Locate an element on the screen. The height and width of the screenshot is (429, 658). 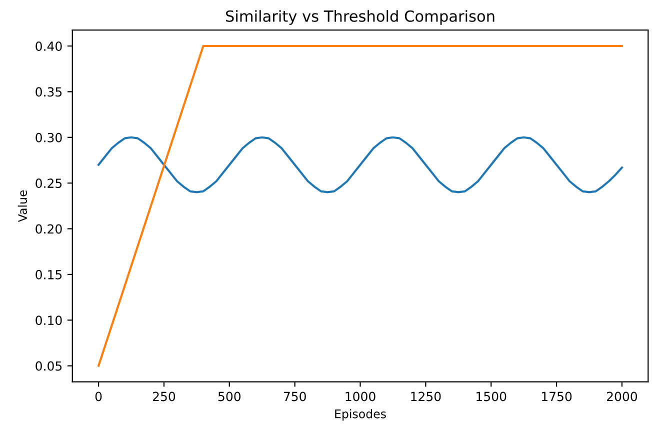
x-tick-label: 250 is located at coordinates (164, 397).